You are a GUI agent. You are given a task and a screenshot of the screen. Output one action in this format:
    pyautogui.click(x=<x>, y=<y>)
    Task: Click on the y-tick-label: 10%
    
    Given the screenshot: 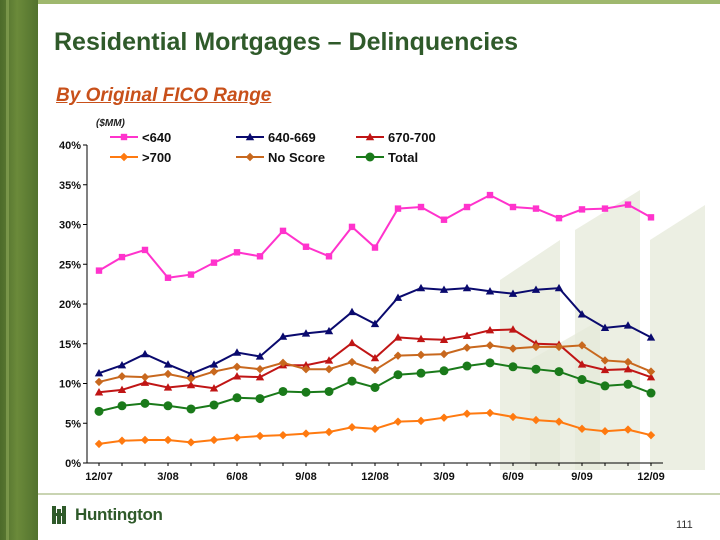 What is the action you would take?
    pyautogui.click(x=70, y=385)
    